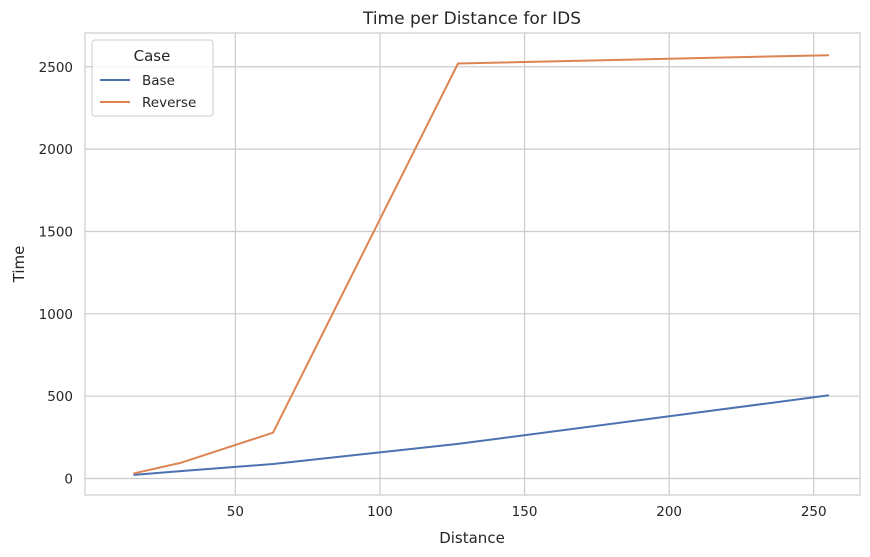 This screenshot has width=870, height=557. I want to click on x-tick-labels: 50 100 150 200 250, so click(527, 512).